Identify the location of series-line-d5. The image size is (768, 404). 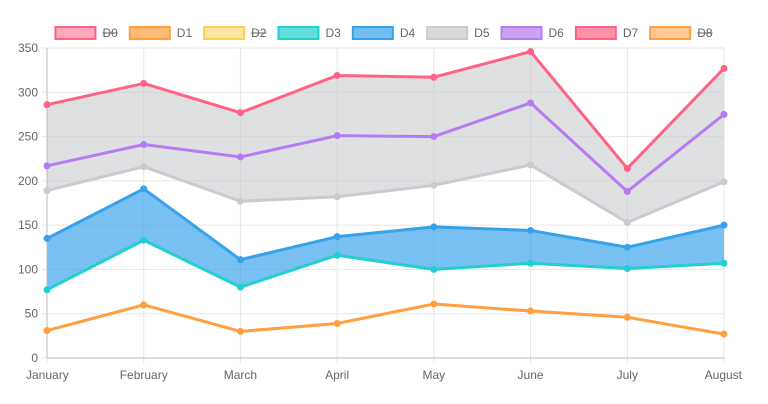
(385, 193).